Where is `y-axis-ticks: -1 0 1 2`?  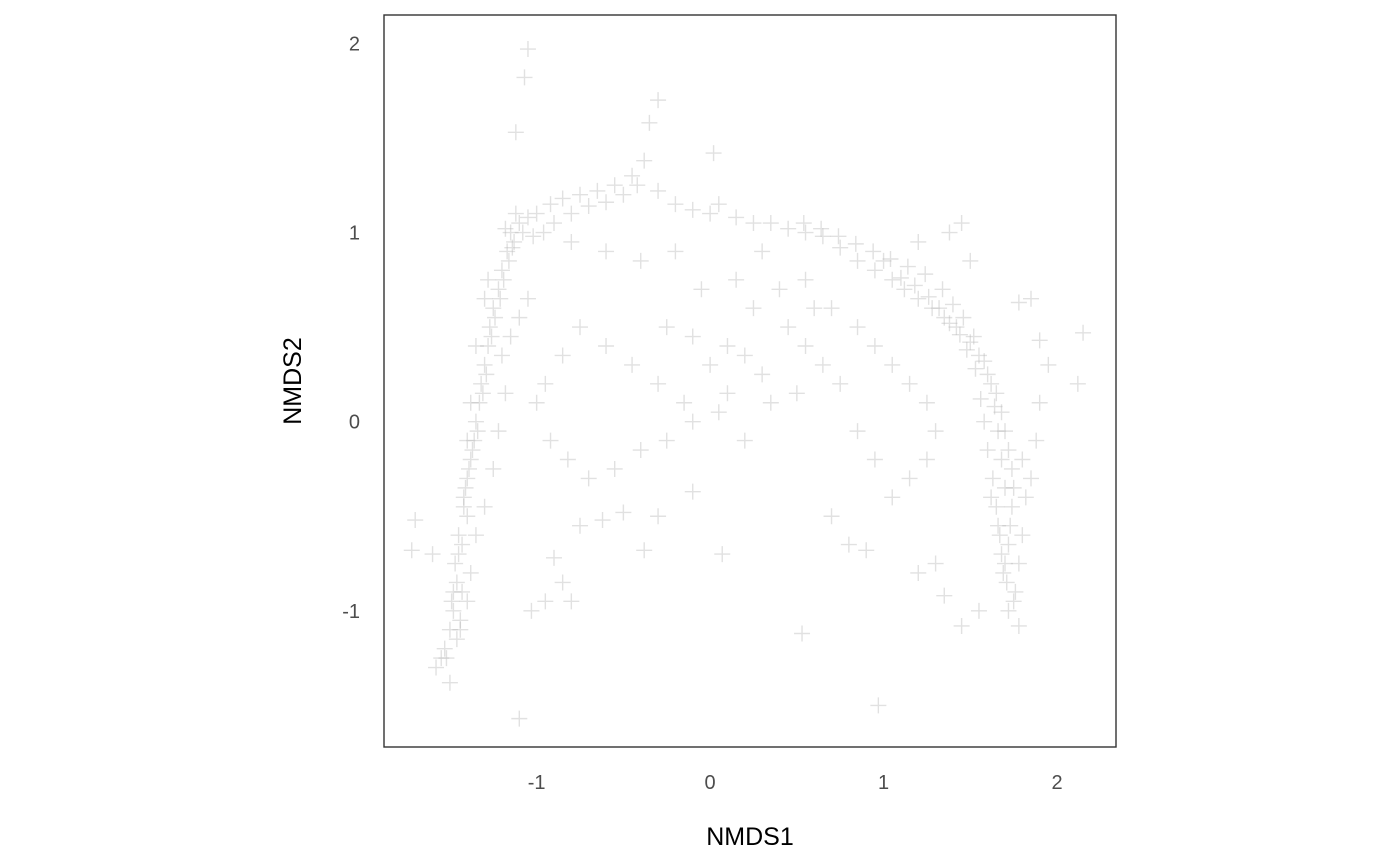 y-axis-ticks: -1 0 1 2 is located at coordinates (351, 327).